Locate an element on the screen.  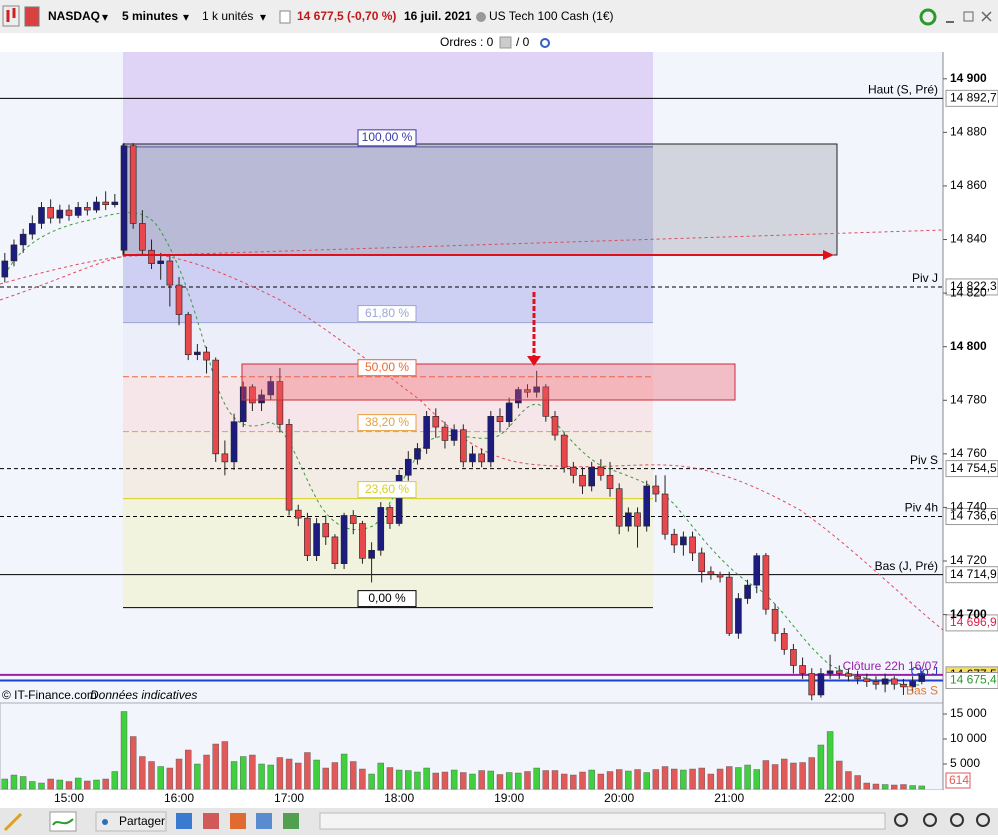
orders-label: Ordres : 0 is located at coordinates (467, 42).